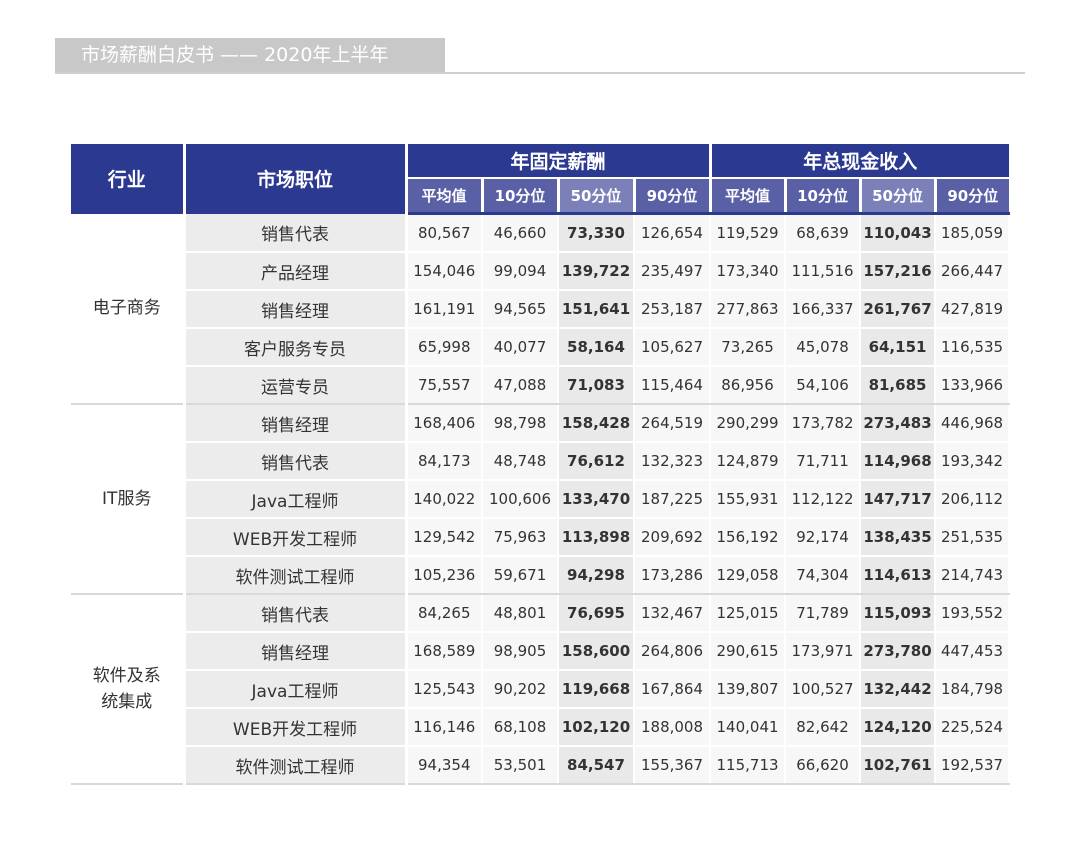 The height and width of the screenshot is (859, 1080). What do you see at coordinates (748, 347) in the screenshot?
I see `value-cell: 73,265` at bounding box center [748, 347].